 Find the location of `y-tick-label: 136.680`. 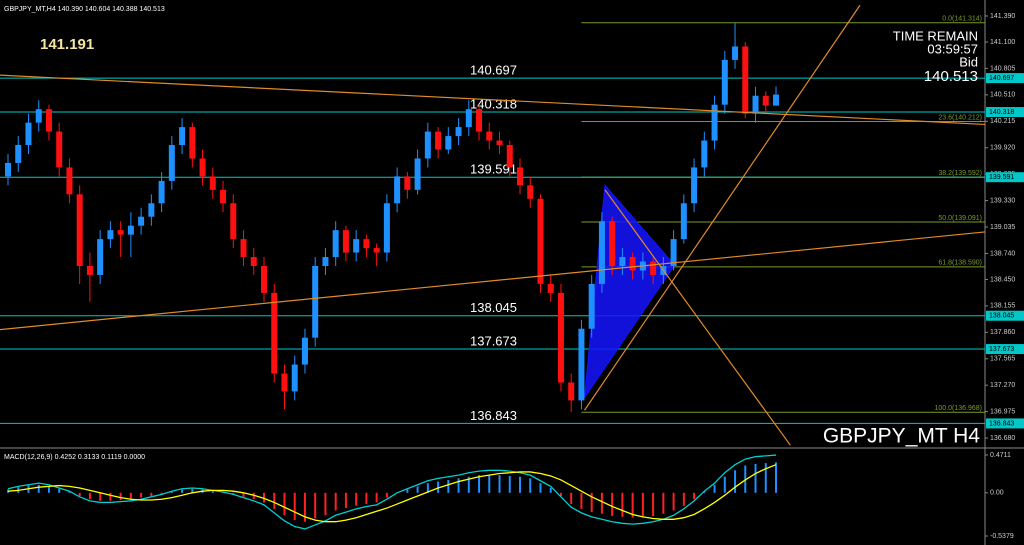

y-tick-label: 136.680 is located at coordinates (1002, 438).